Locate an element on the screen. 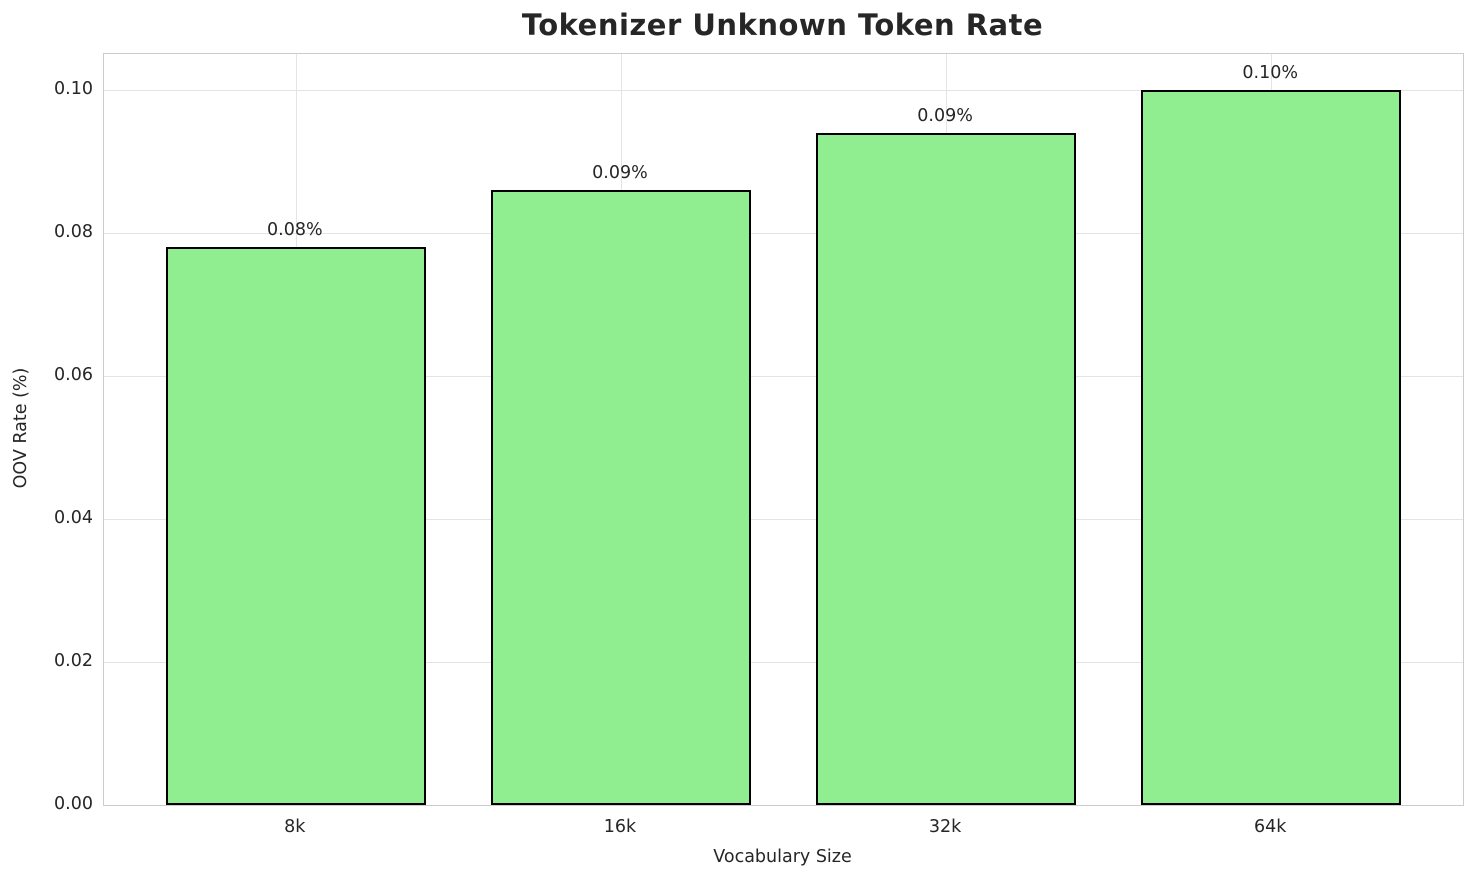 This screenshot has width=1484, height=885. bar-value-label: 0.10% is located at coordinates (1270, 72).